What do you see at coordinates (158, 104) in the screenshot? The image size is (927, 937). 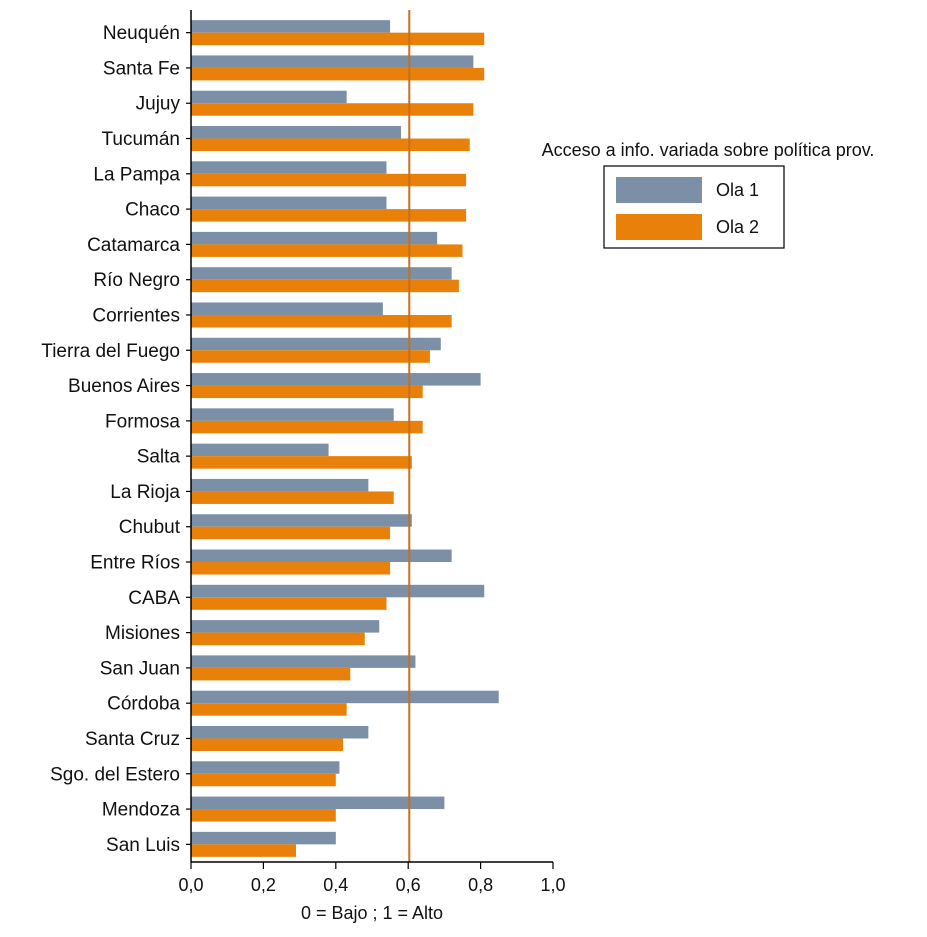 I see `category-label: Jujuy` at bounding box center [158, 104].